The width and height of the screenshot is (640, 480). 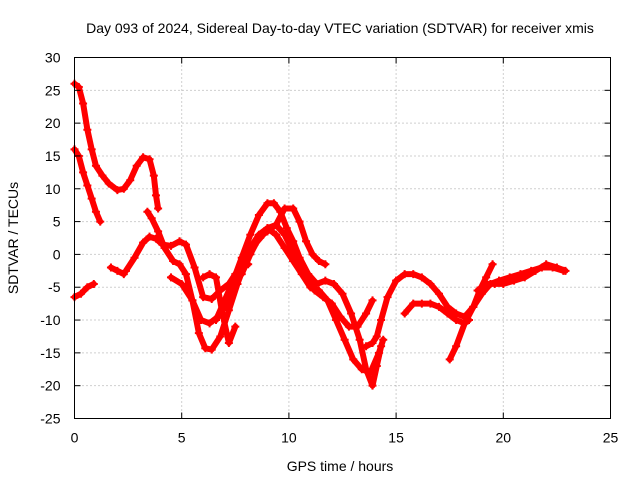 What do you see at coordinates (50, 386) in the screenshot?
I see `y-tick-label: -20` at bounding box center [50, 386].